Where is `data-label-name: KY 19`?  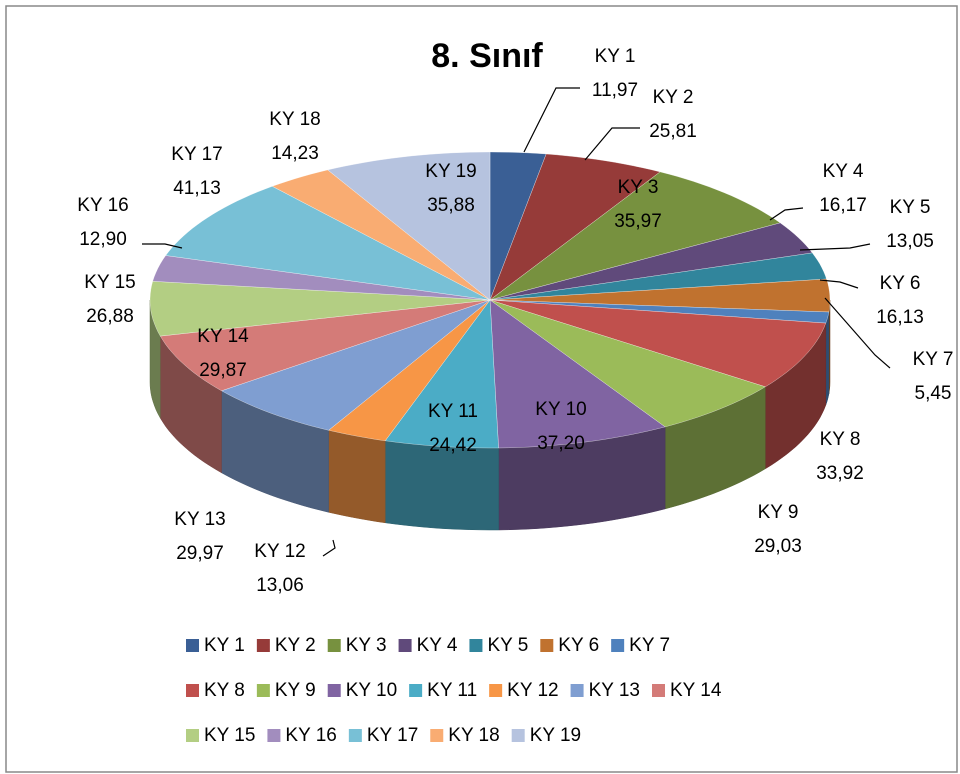
data-label-name: KY 19 is located at coordinates (450, 171).